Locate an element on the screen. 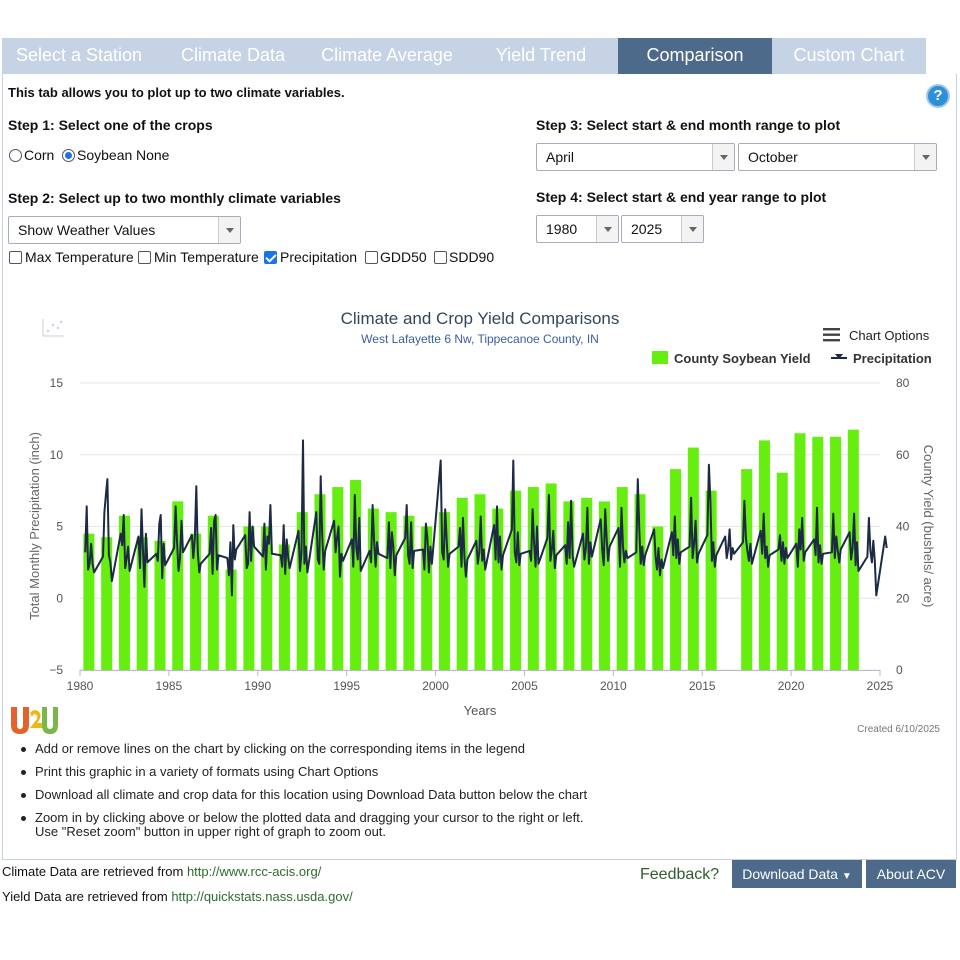  legend-item-yield: County Soybean Yield is located at coordinates (731, 358).